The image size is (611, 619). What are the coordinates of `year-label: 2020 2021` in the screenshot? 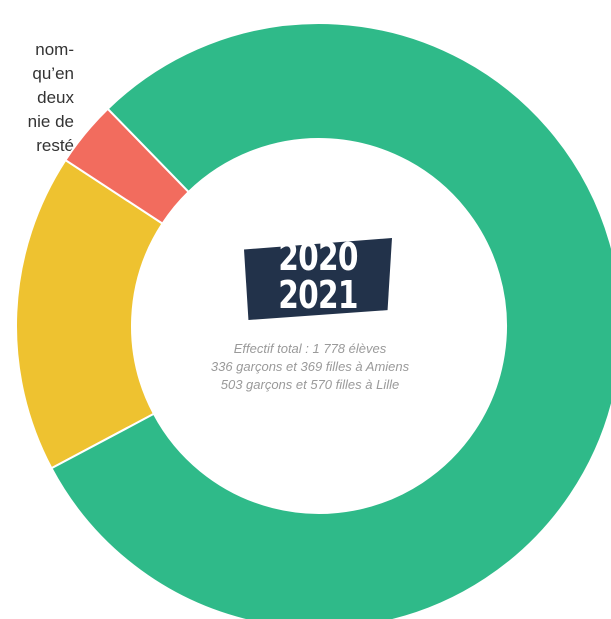 It's located at (317, 276).